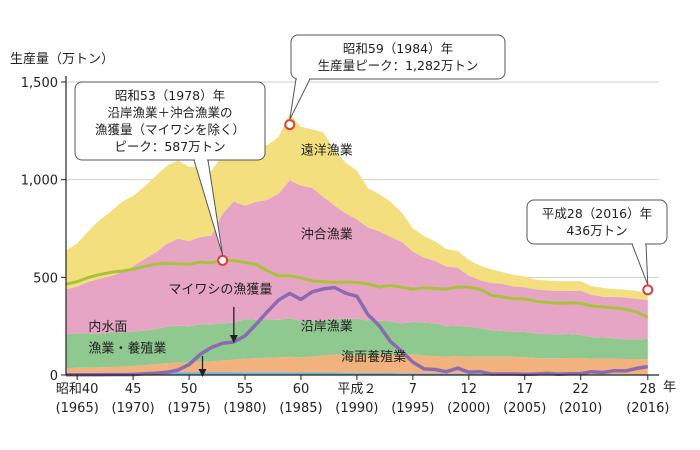 The image size is (700, 450). What do you see at coordinates (356, 408) in the screenshot?
I see `x-tick-year: (1990)` at bounding box center [356, 408].